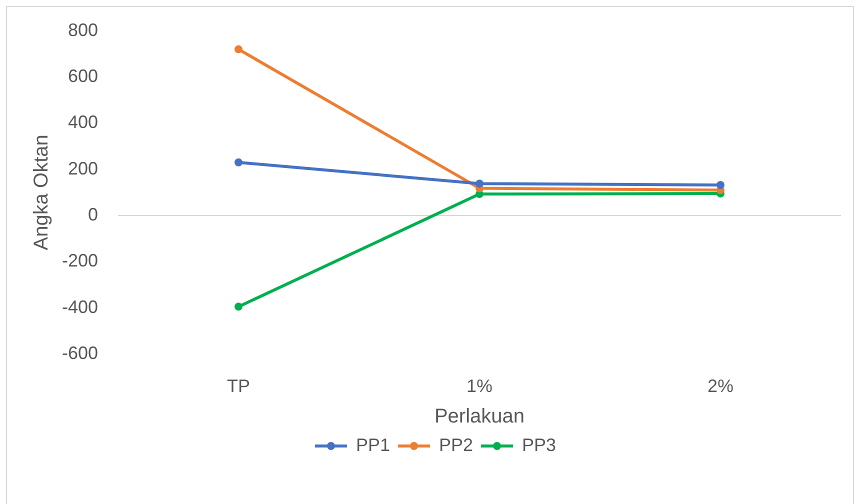 The image size is (861, 504). Describe the element at coordinates (539, 444) in the screenshot. I see `legend-label: PP3` at that location.